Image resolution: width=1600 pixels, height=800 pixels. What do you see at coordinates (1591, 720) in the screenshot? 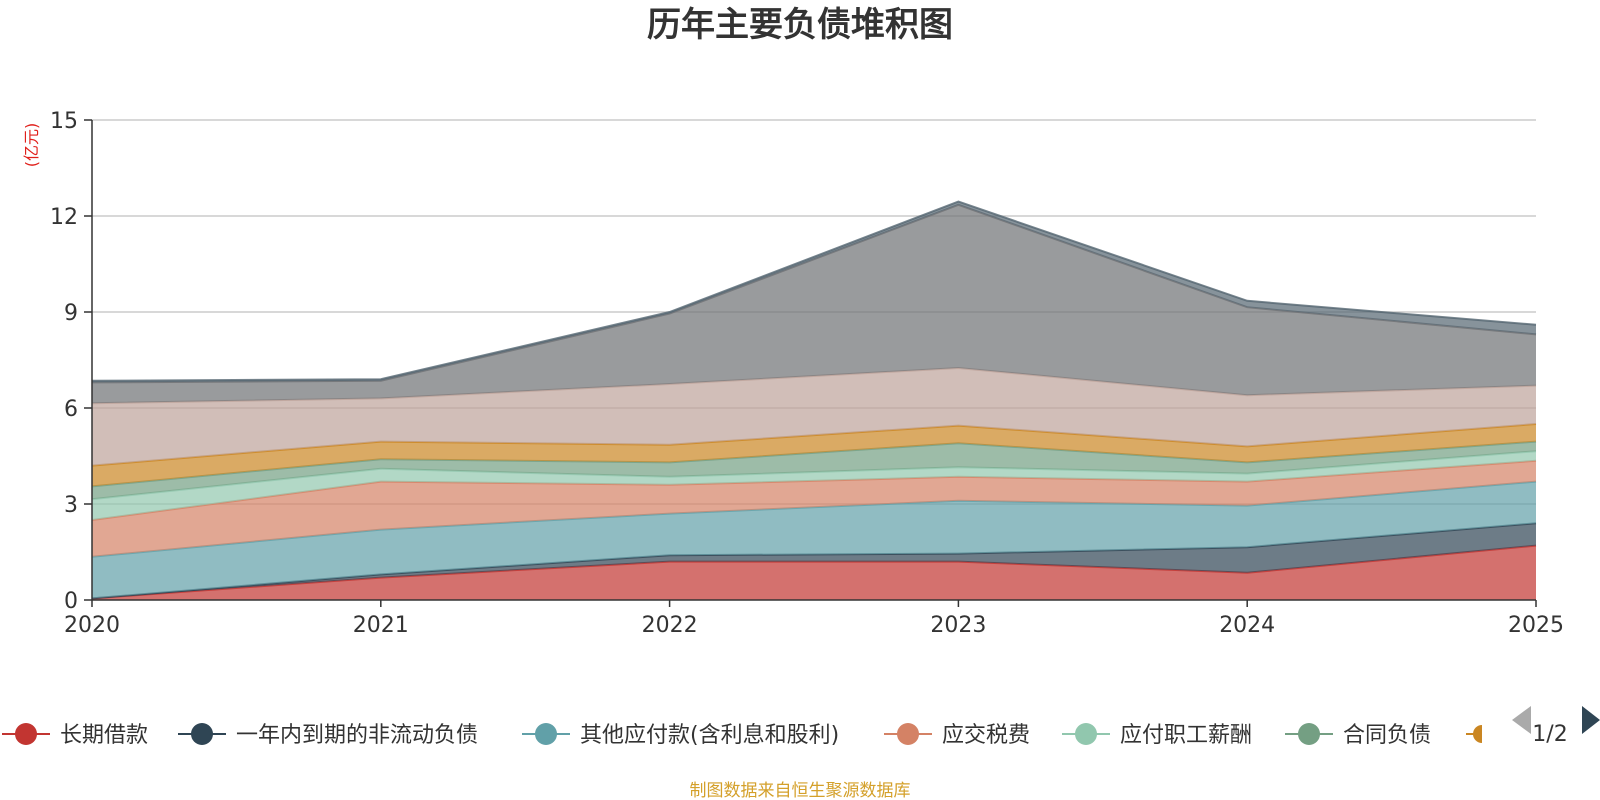
I see `legend-next-page-icon` at bounding box center [1591, 720].